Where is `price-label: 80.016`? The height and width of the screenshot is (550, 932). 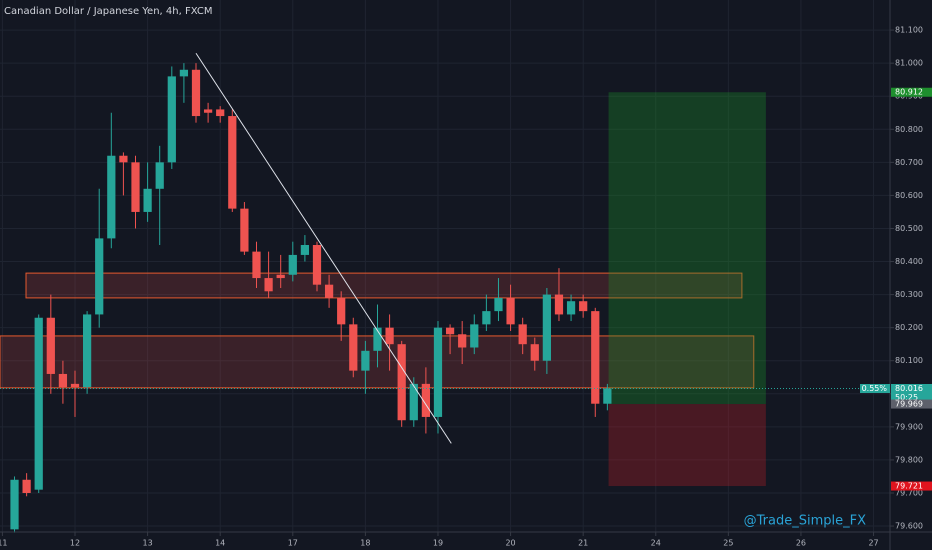
price-label: 80.016 is located at coordinates (909, 388).